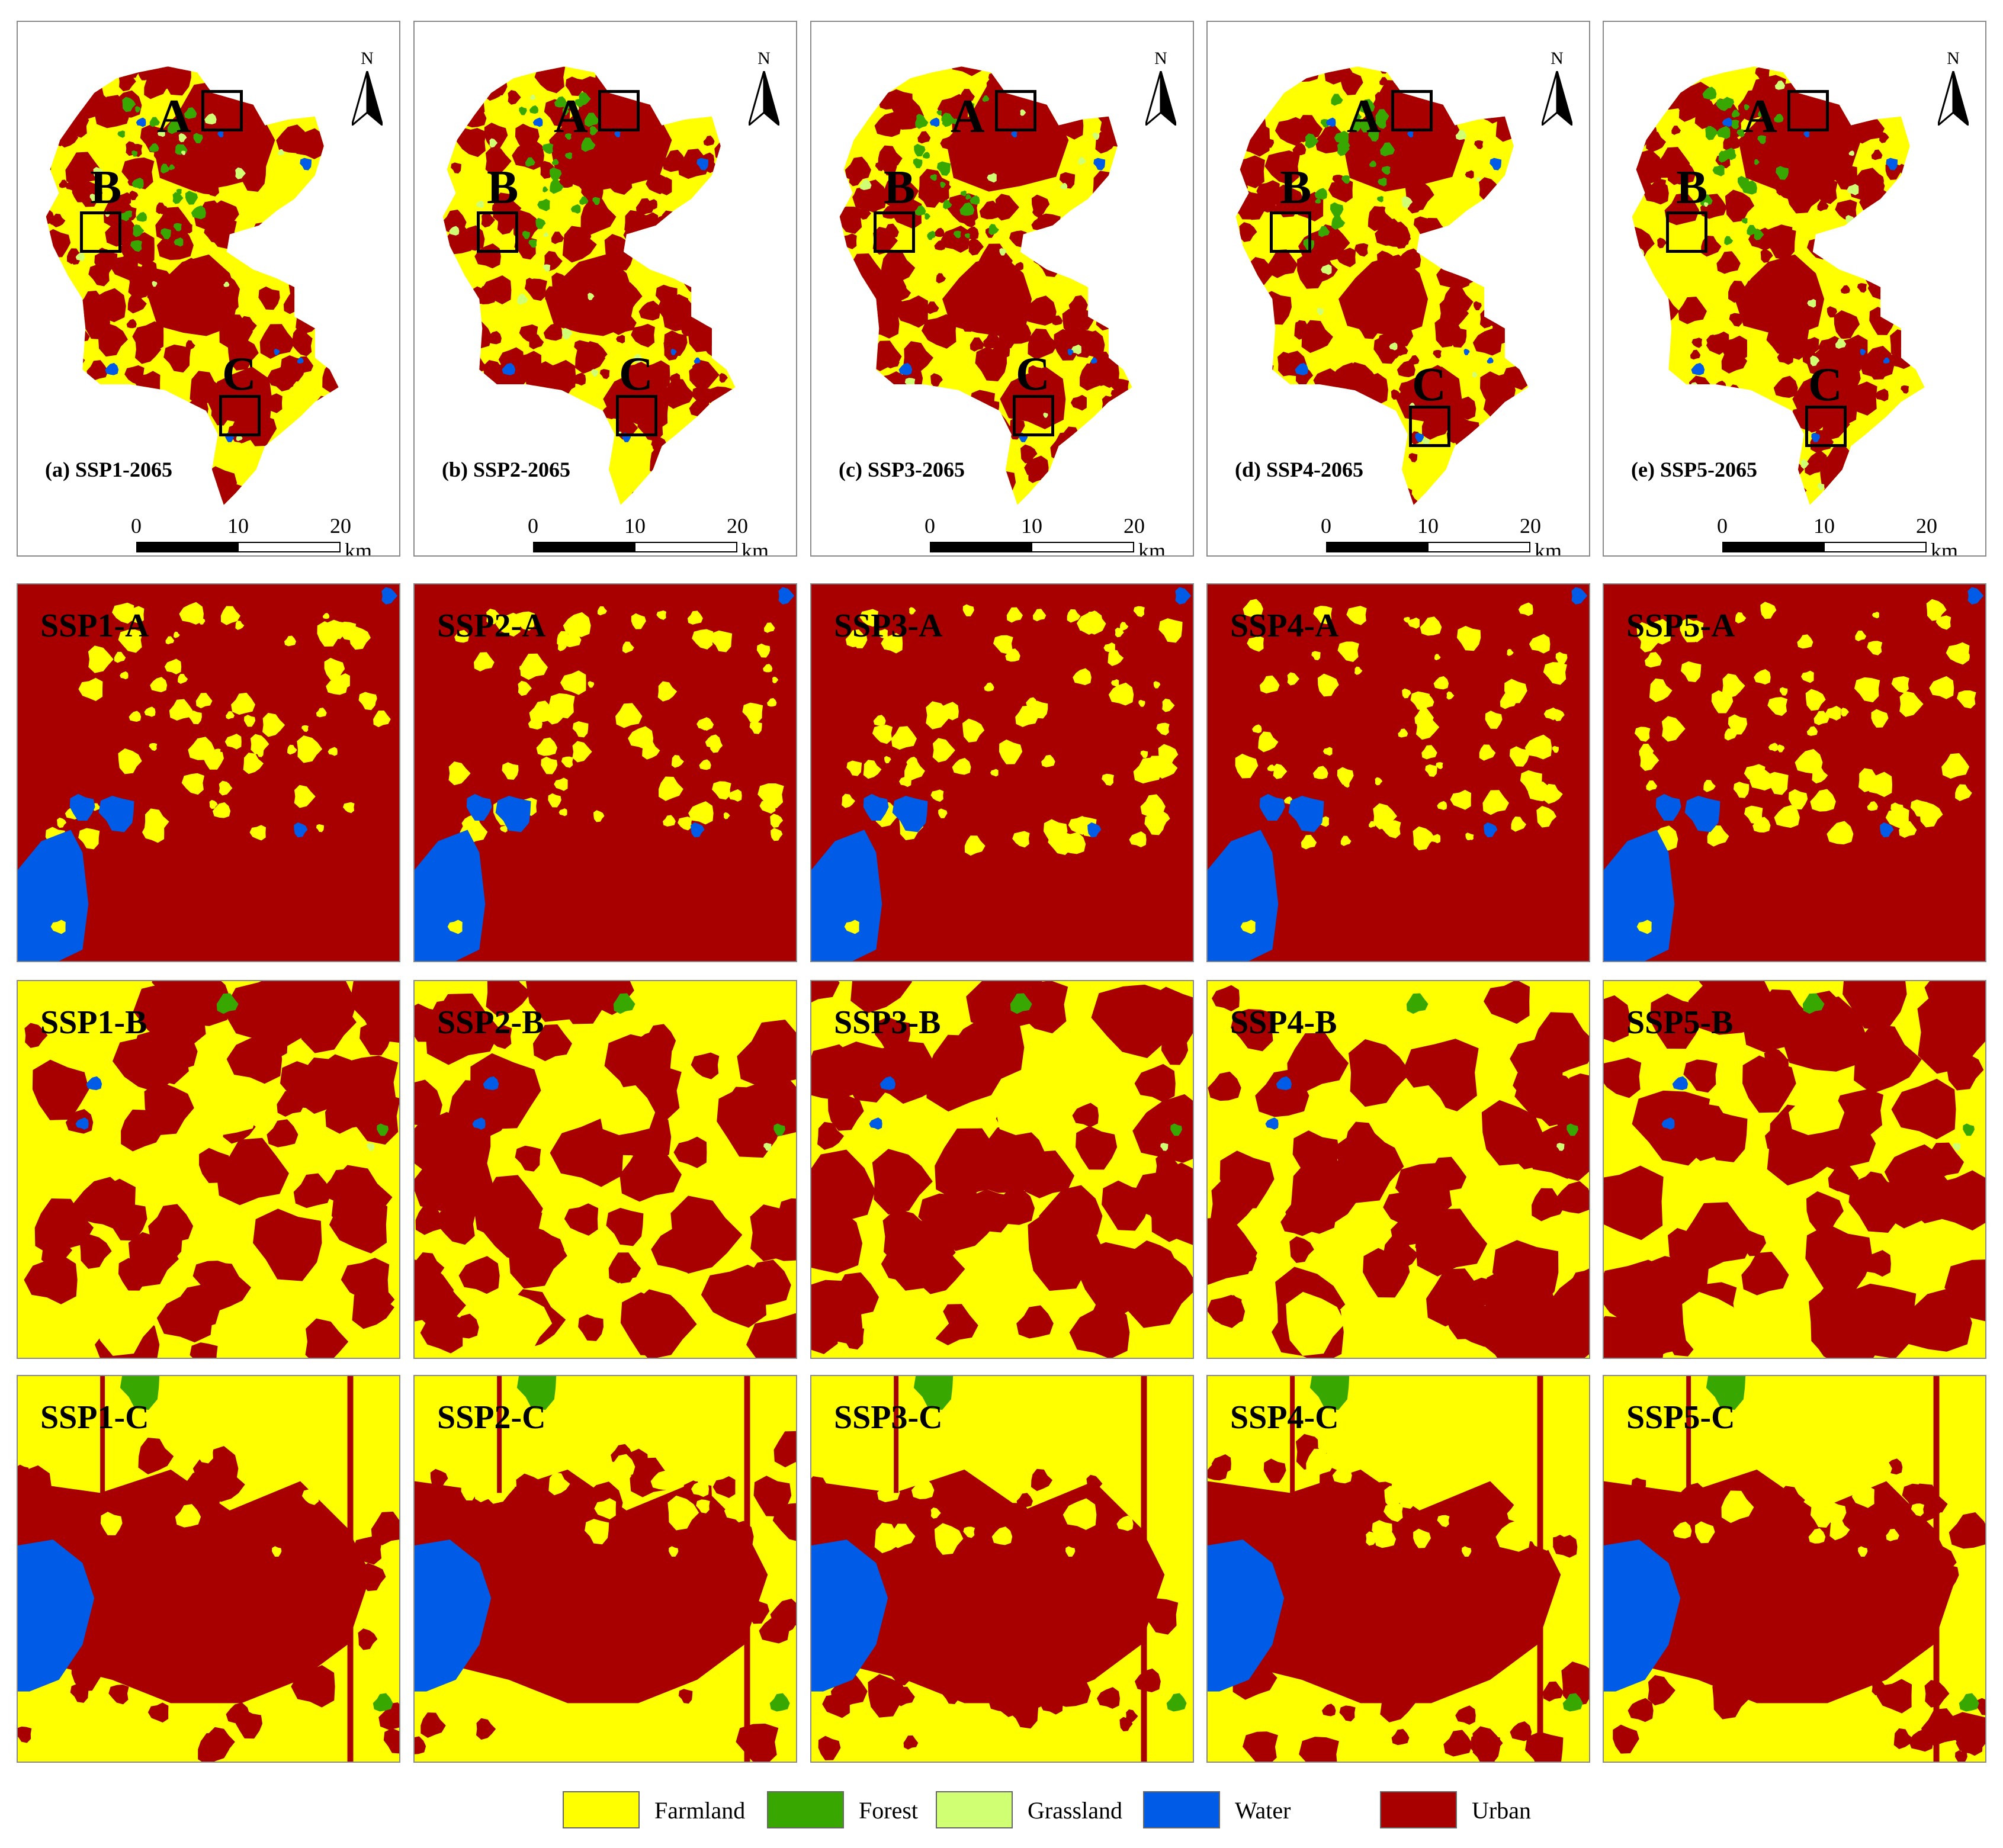  I want to click on scale-bar: 0 10 20 km, so click(1046, 534).